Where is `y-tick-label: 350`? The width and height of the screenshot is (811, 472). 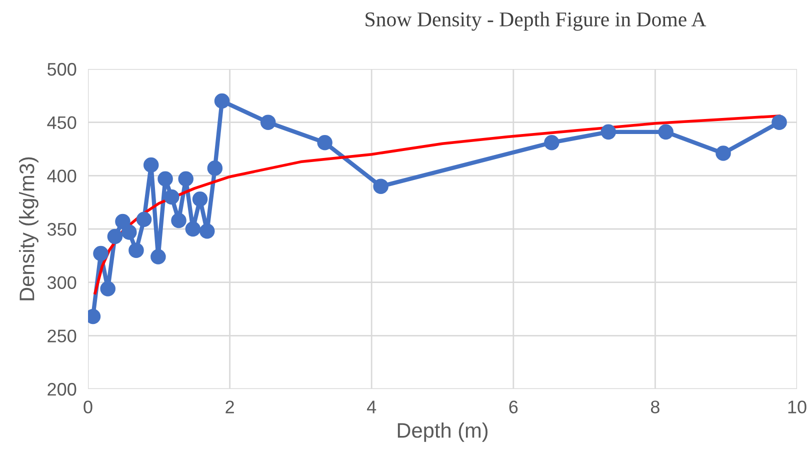
y-tick-label: 350 is located at coordinates (61, 229).